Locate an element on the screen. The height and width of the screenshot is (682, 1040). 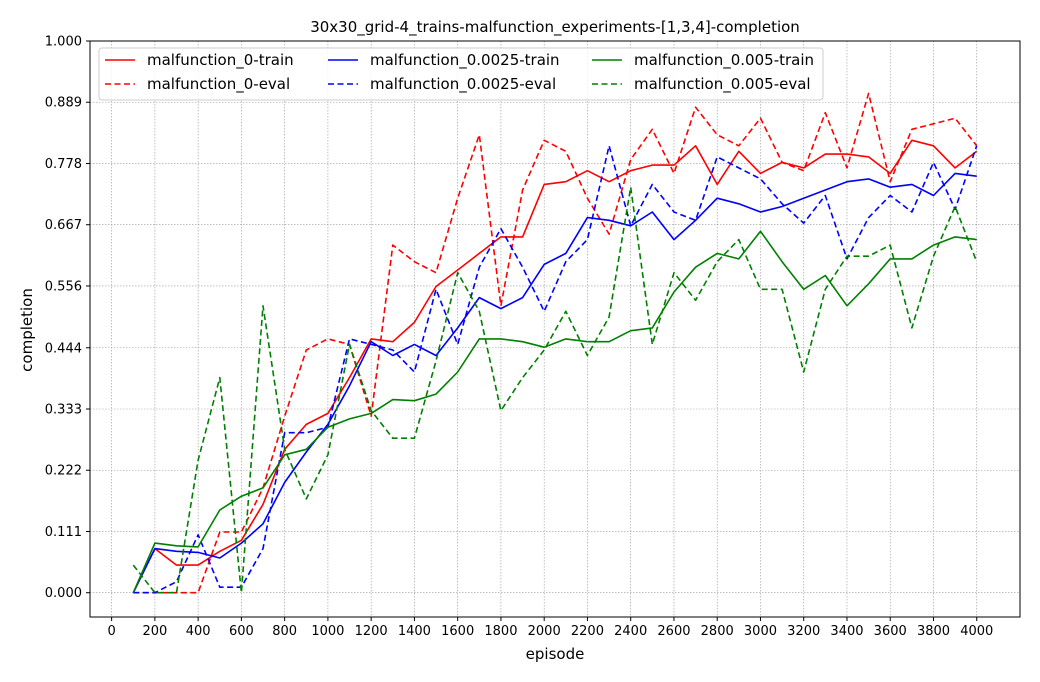
x-tick-label: 1000 is located at coordinates (327, 631).